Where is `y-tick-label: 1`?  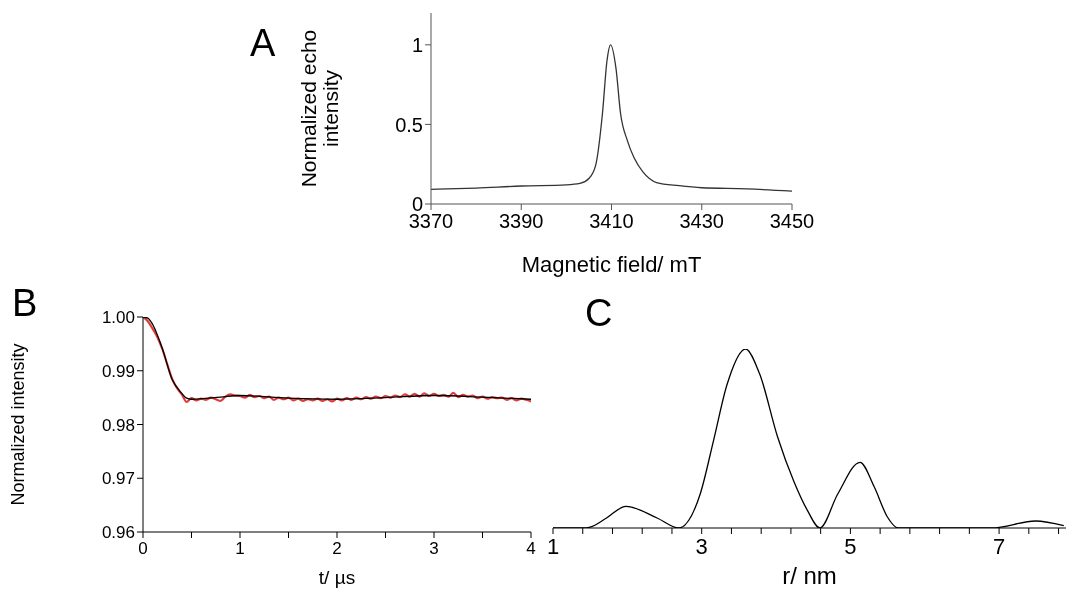 y-tick-label: 1 is located at coordinates (417, 44).